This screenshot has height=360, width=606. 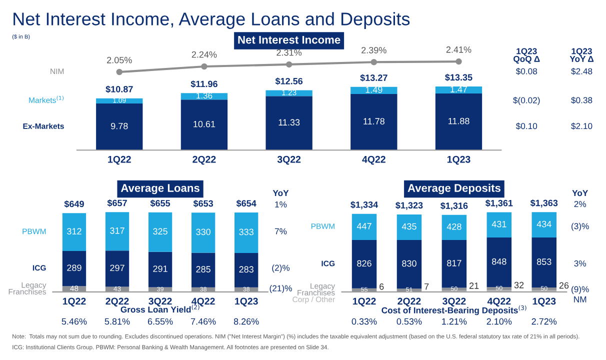 I want to click on data-label: 435, so click(x=409, y=226).